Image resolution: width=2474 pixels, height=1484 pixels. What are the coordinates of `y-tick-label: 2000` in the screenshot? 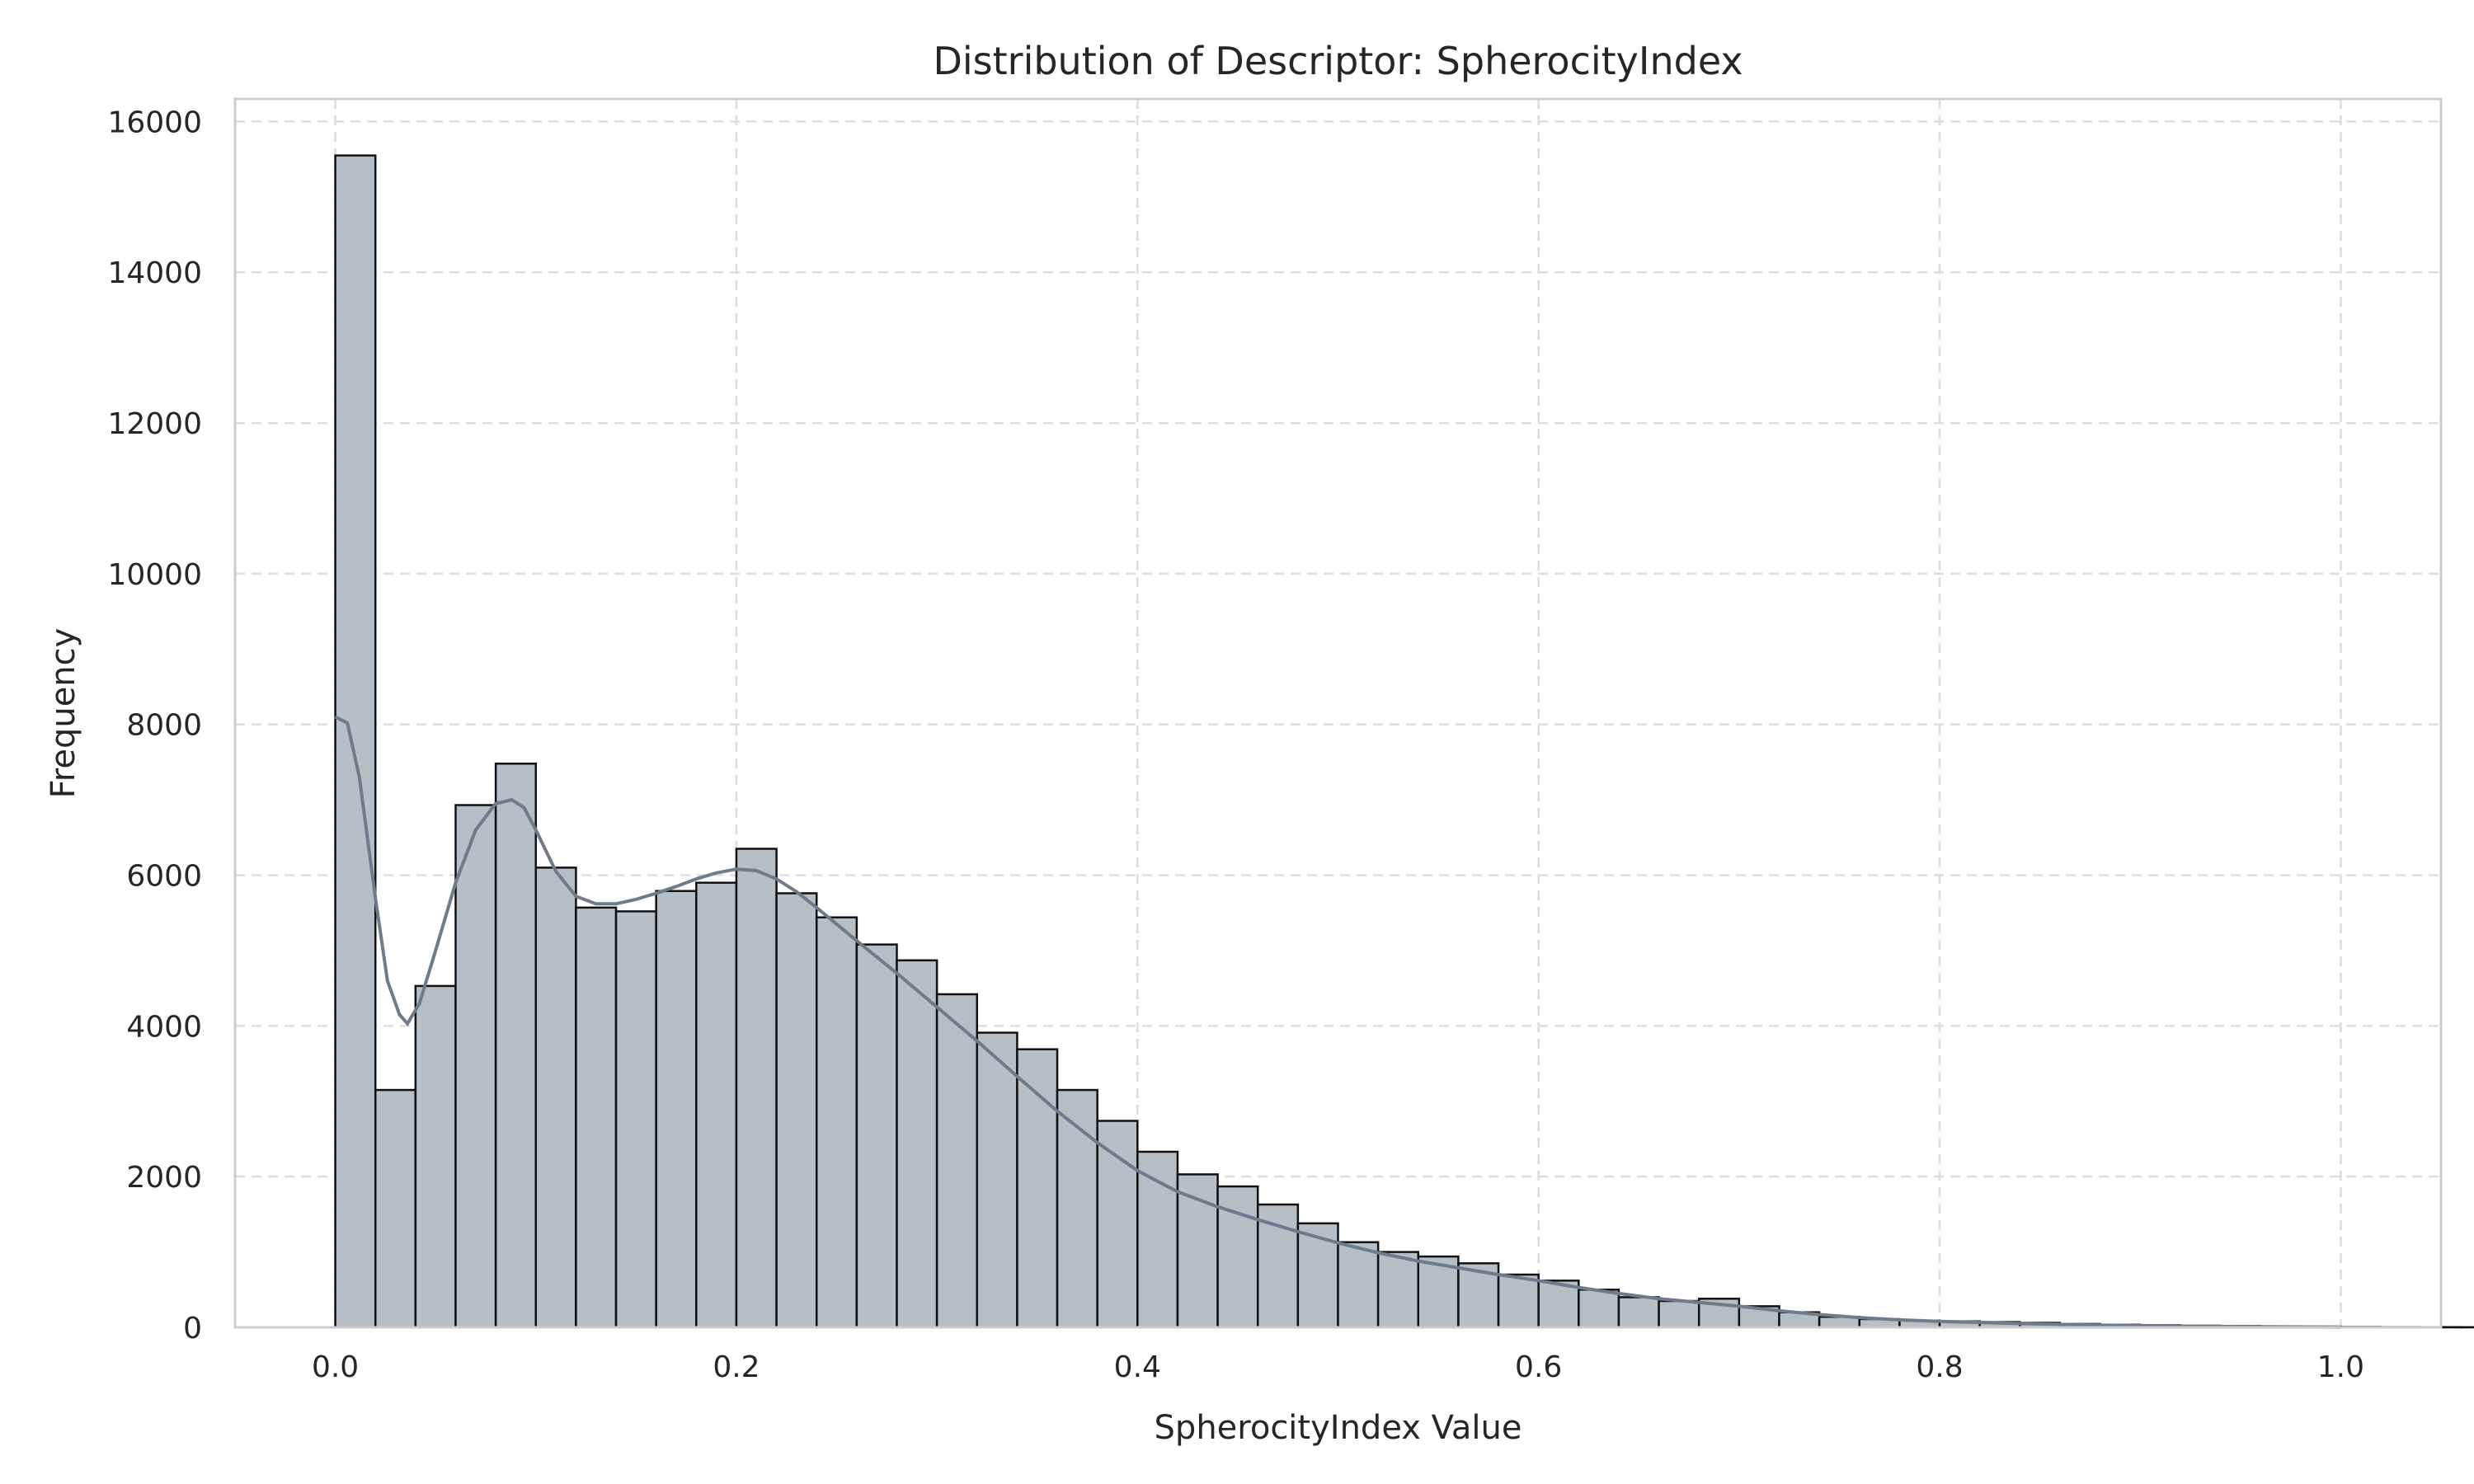 It's located at (164, 1178).